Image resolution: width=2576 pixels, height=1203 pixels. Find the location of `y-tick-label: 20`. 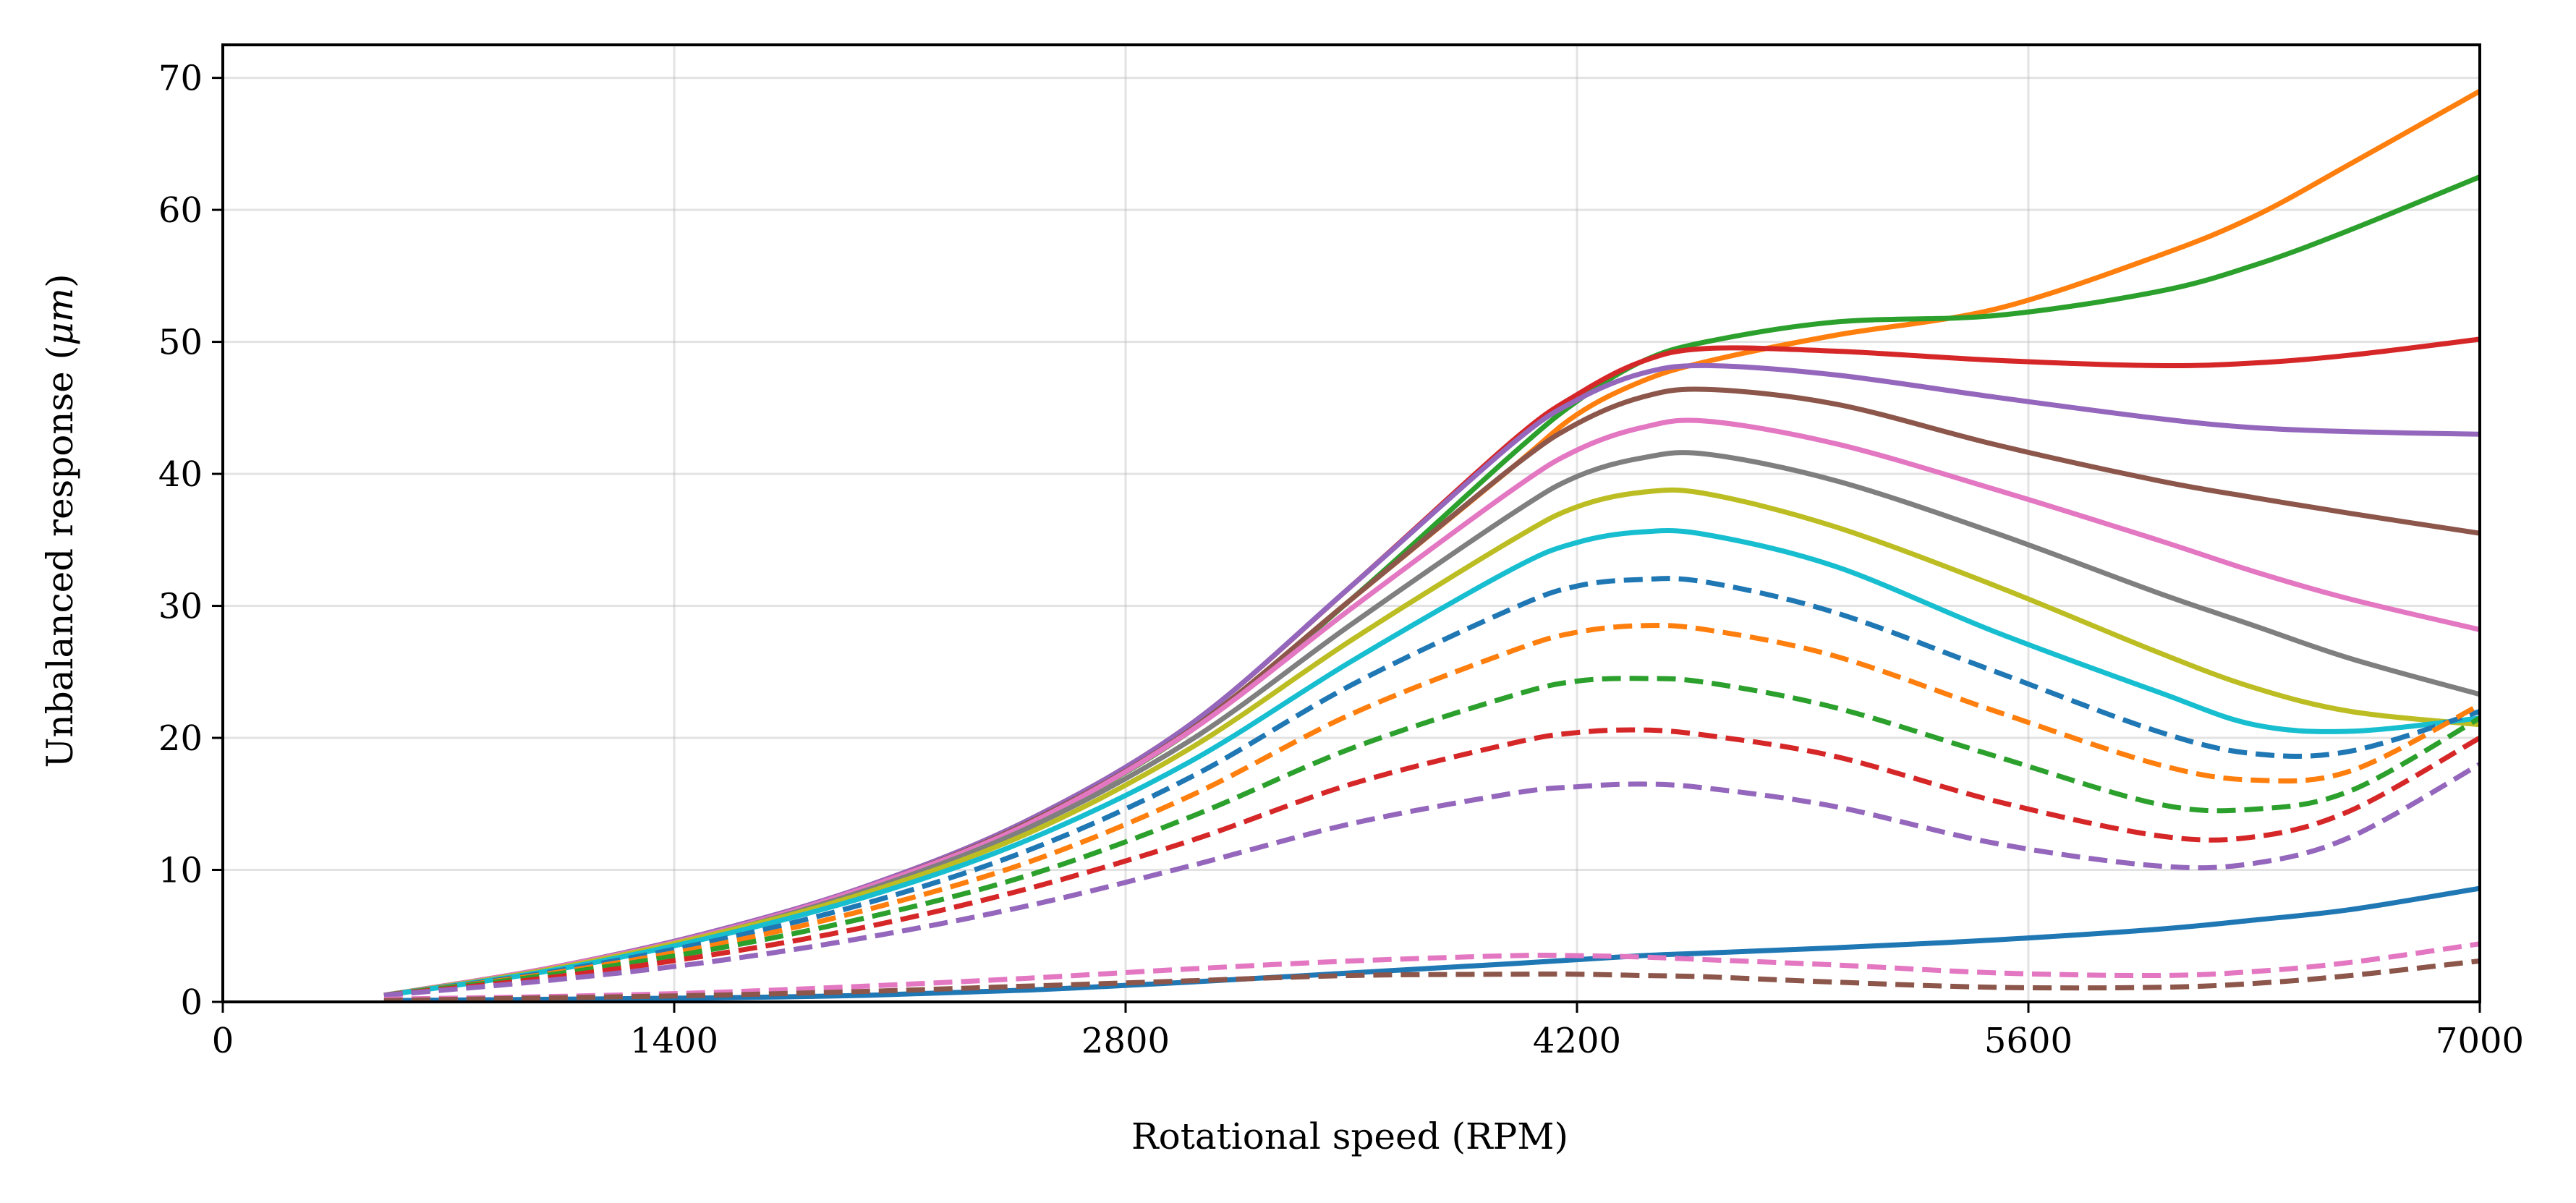

y-tick-label: 20 is located at coordinates (180, 738).